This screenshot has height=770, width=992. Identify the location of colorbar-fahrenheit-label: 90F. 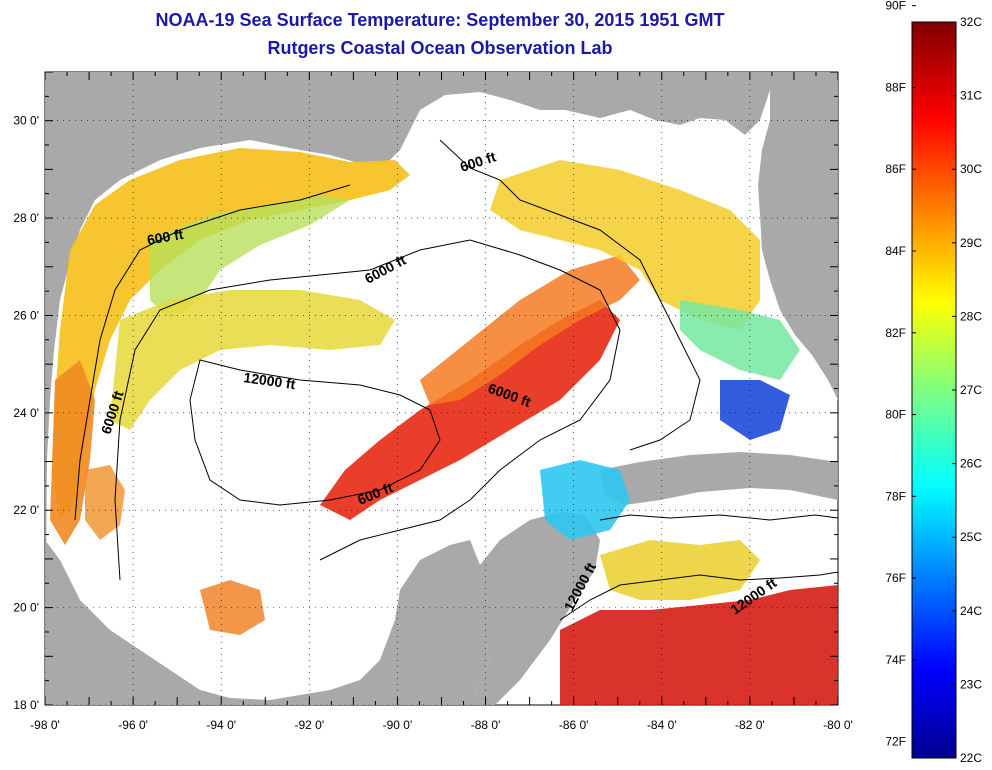
(895, 6).